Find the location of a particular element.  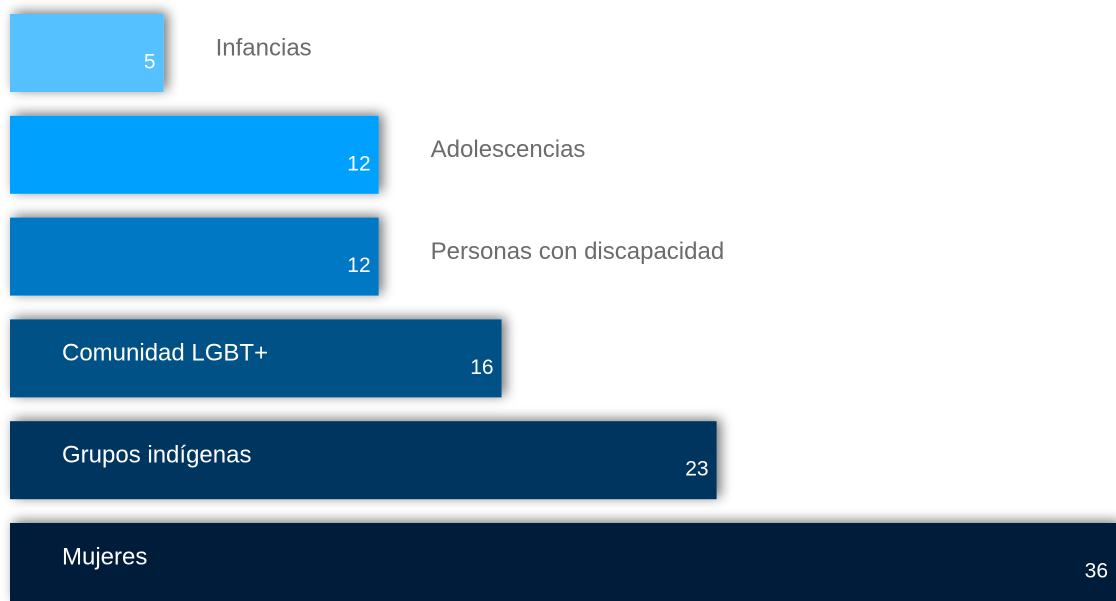

category-label: Personas con discapacidad is located at coordinates (578, 251).